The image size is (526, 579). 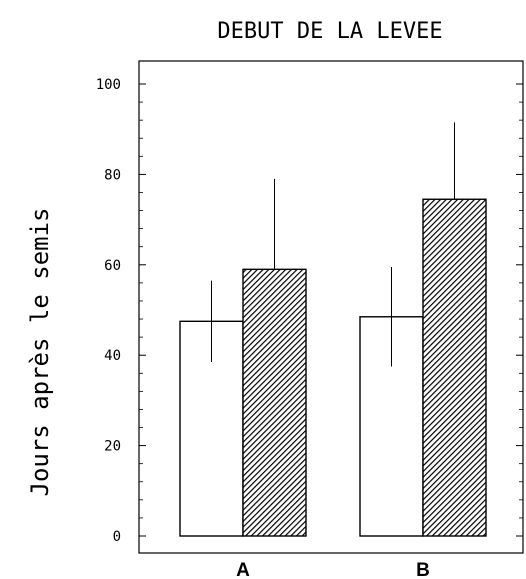 I want to click on y-tick-label: 100, so click(x=108, y=85).